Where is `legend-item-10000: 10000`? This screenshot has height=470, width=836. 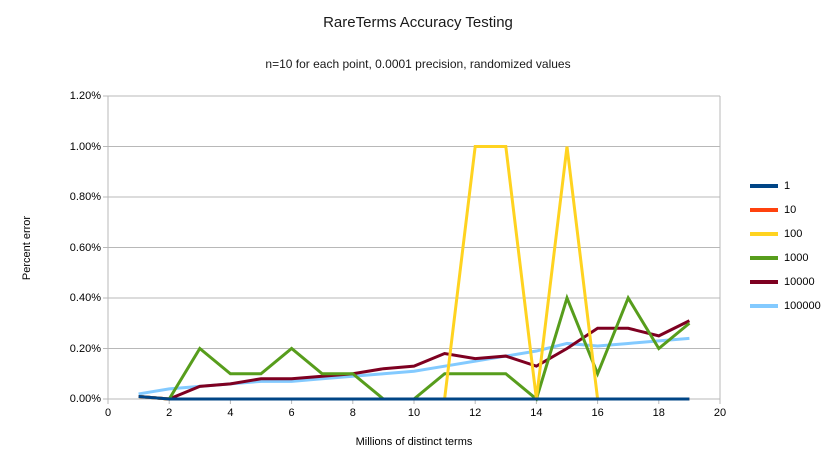
legend-item-10000: 10000 is located at coordinates (785, 282).